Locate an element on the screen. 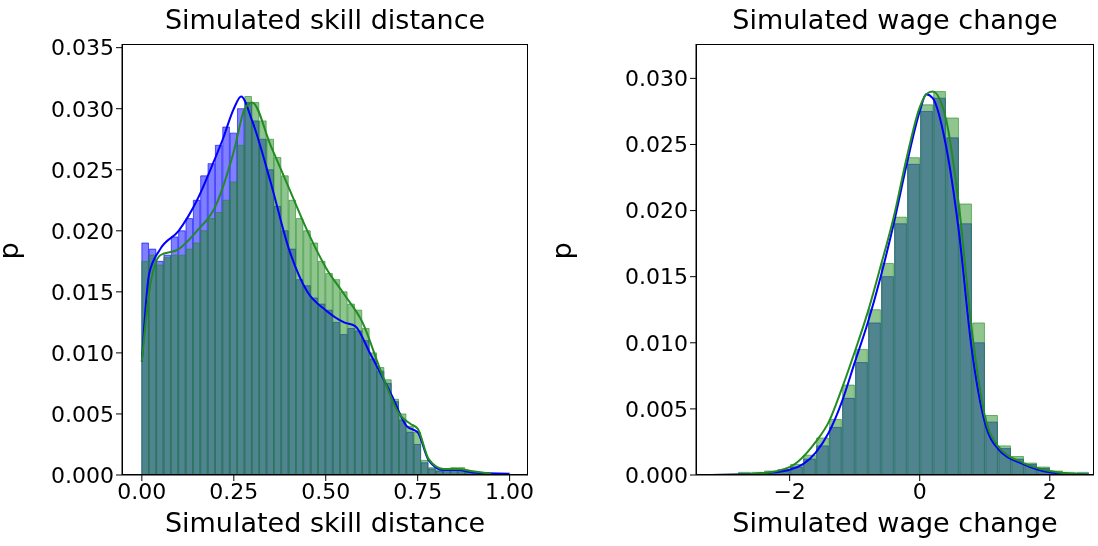 This screenshot has width=1098, height=546. x-tick-label: 0.50 is located at coordinates (326, 491).